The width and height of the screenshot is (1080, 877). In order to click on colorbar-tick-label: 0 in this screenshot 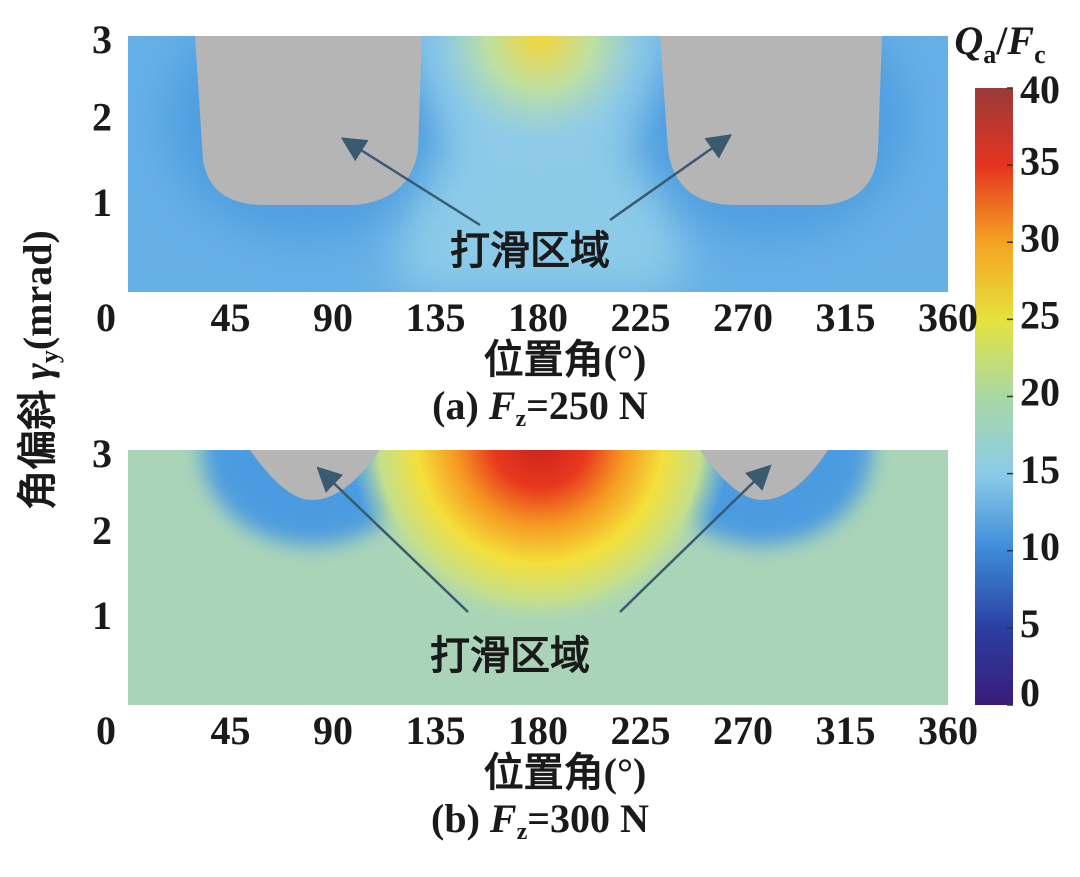, I will do `click(1030, 692)`.